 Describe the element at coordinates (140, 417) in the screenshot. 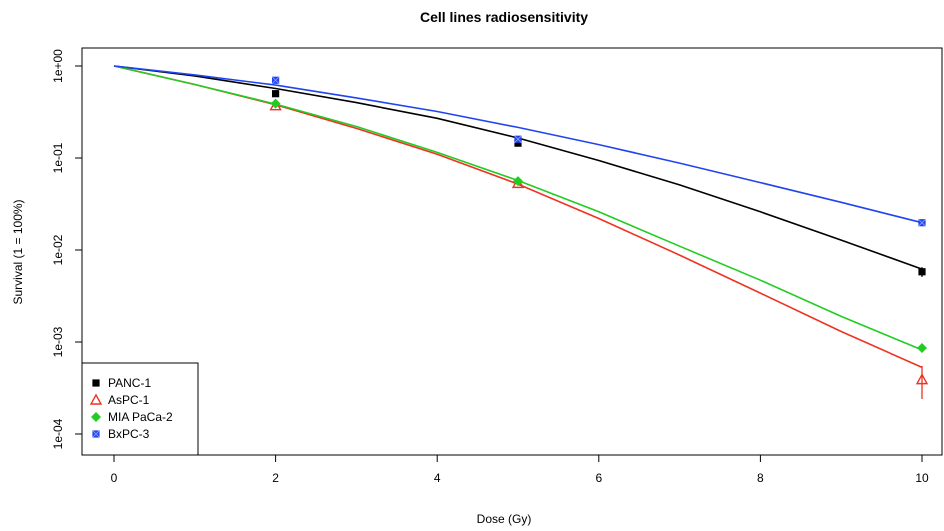

I see `legend-label-mia-paca-2: MIA PaCa-2` at that location.